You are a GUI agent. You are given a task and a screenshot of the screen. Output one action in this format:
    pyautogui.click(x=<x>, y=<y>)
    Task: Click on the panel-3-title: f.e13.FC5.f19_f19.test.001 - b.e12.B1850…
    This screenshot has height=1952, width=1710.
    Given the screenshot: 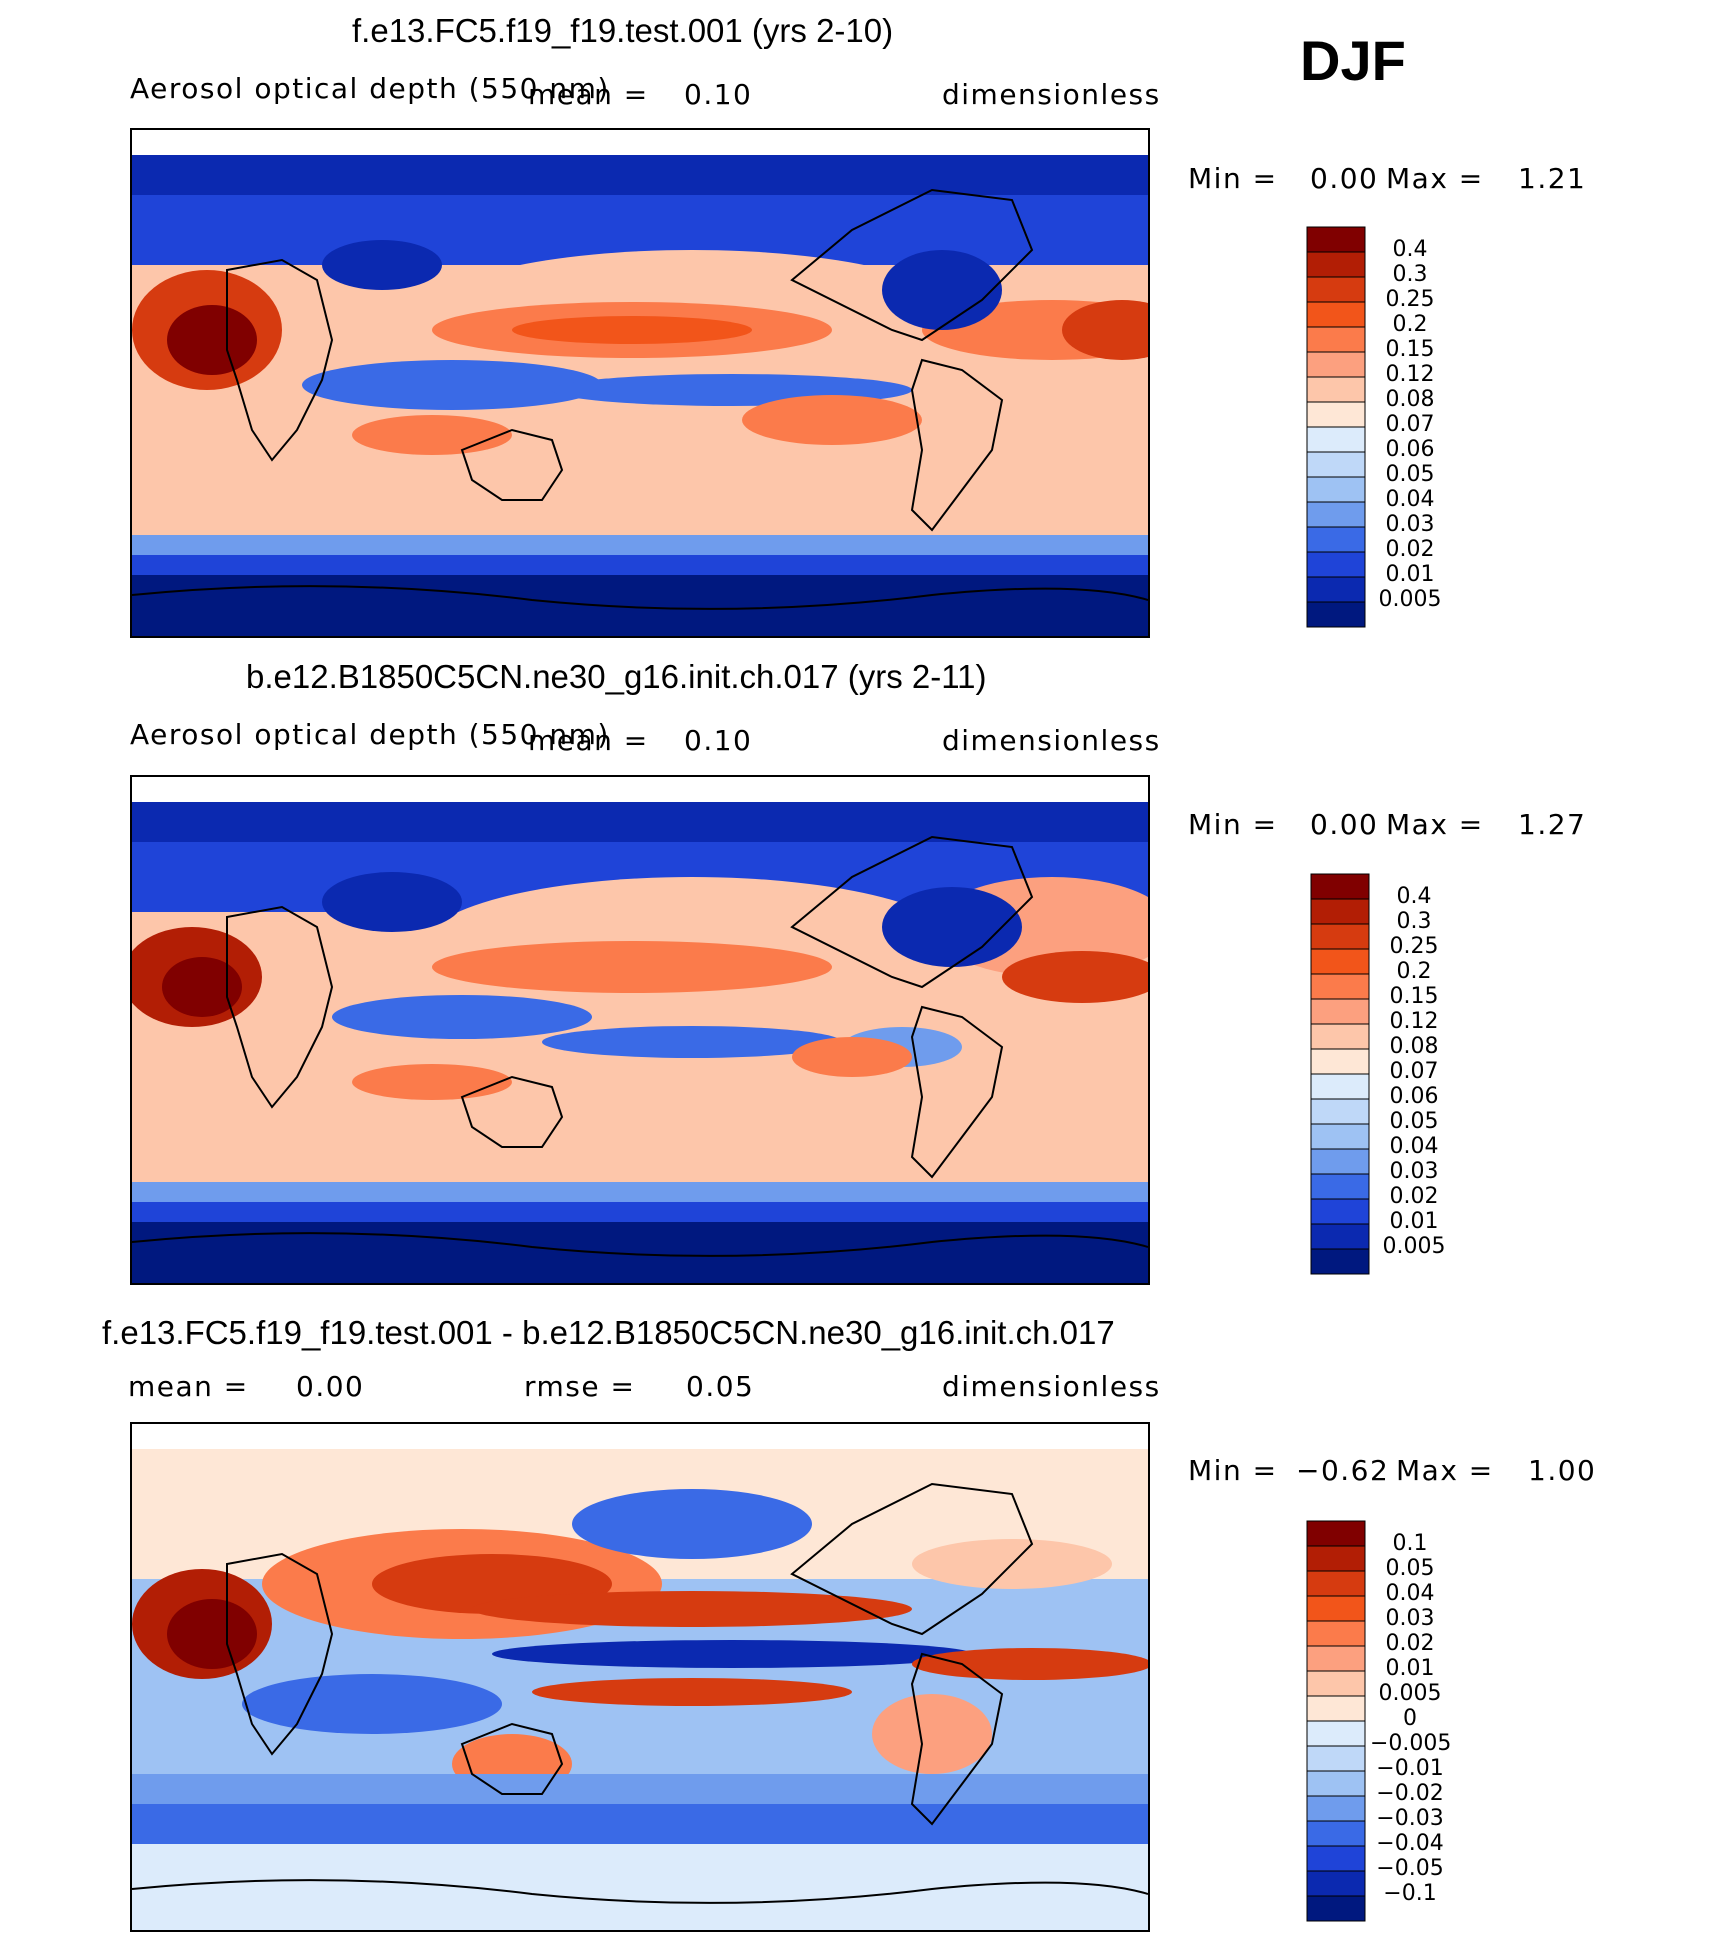 What is the action you would take?
    pyautogui.click(x=608, y=1332)
    